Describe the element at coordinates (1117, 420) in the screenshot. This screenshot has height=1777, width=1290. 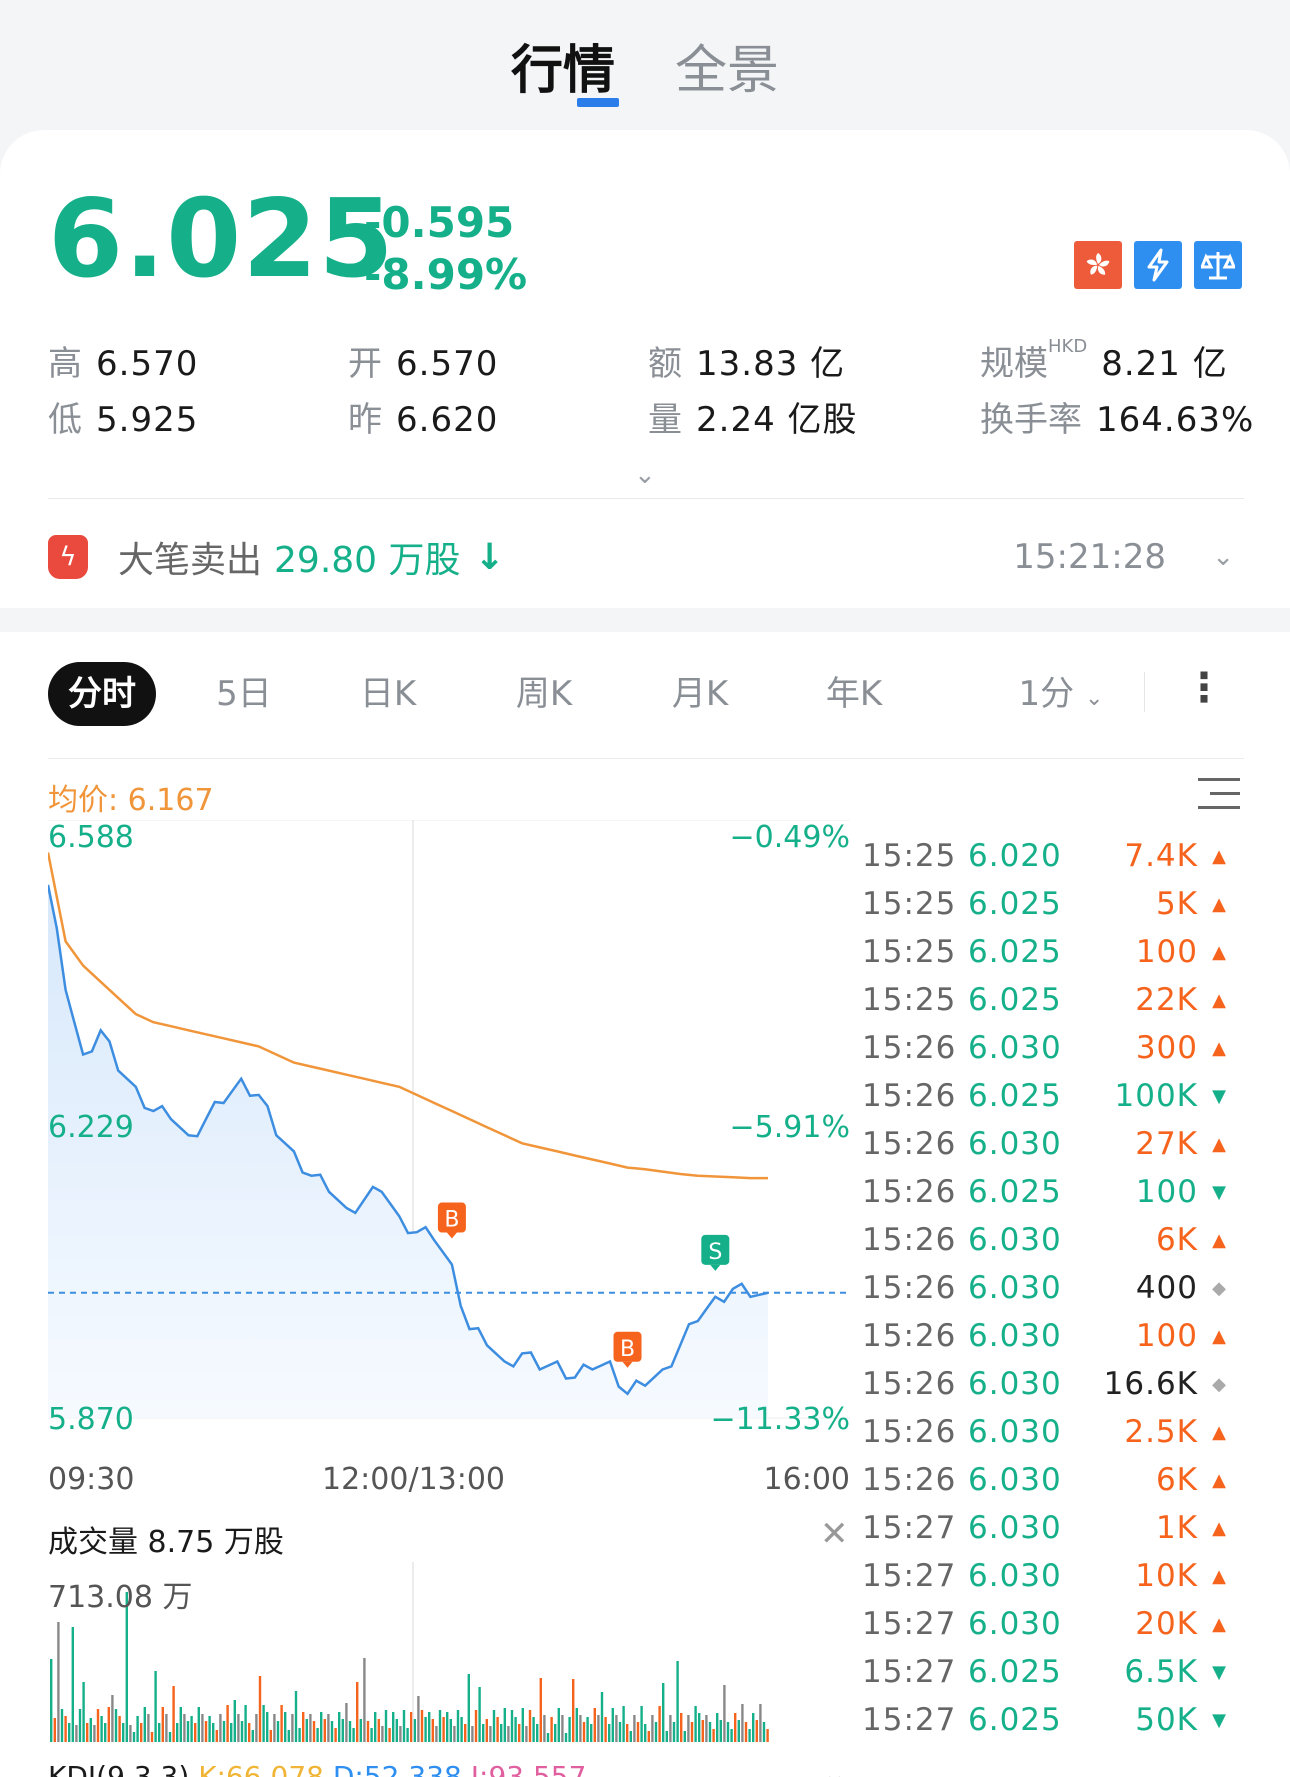
I see `stat-turnover: 换手率 164.63%` at that location.